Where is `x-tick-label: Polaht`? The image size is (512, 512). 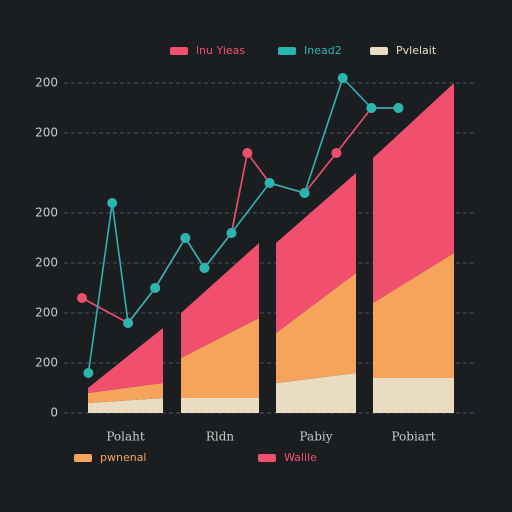
x-tick-label: Polaht is located at coordinates (125, 437).